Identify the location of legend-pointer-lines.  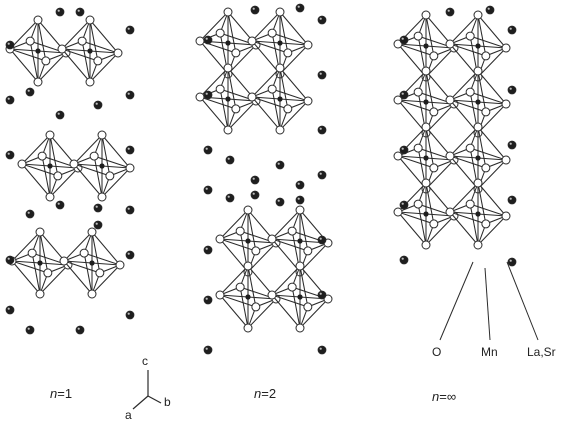
(489, 301).